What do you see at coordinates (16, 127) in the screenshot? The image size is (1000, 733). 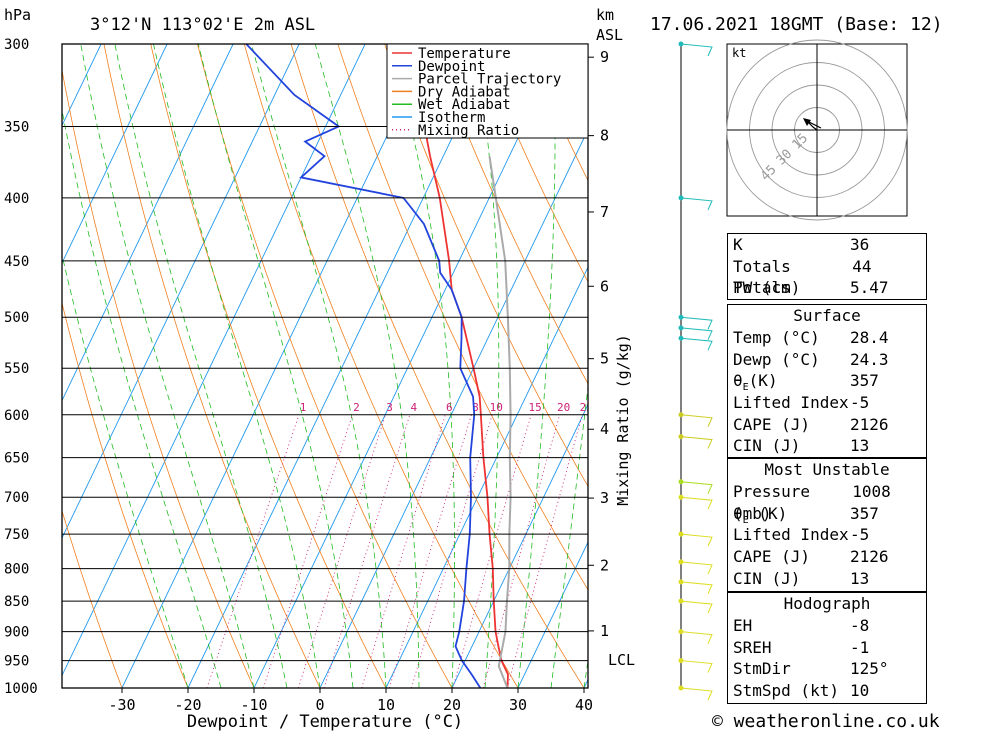 I see `pressure-tick-label: 350` at bounding box center [16, 127].